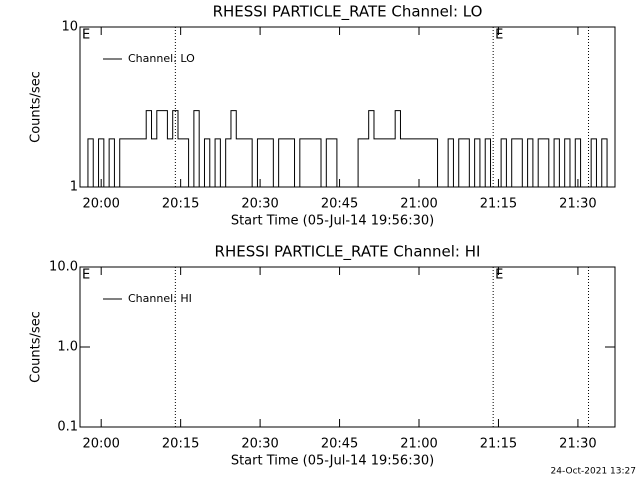  I want to click on y-tick-label: 1, so click(74, 187).